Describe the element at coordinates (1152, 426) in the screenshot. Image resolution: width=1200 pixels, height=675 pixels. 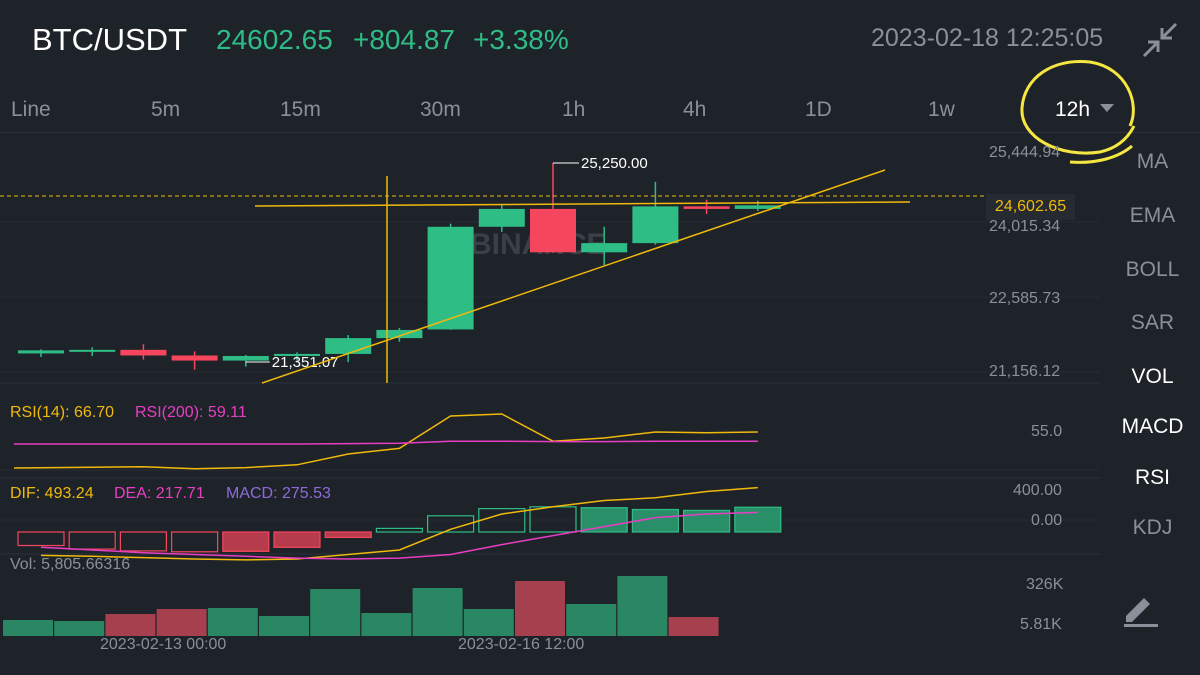
I see `indicator-macd-button: MACD` at that location.